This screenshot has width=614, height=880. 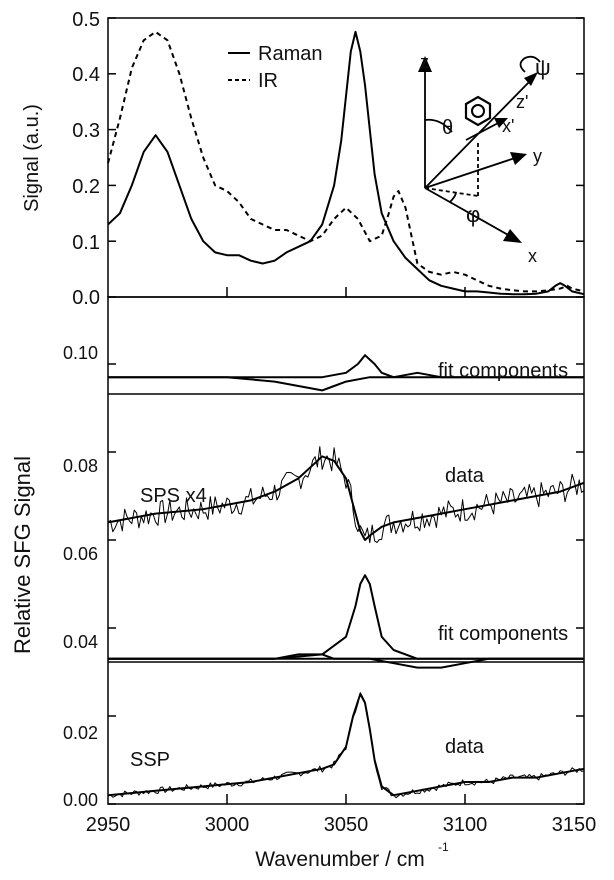 I want to click on inset-z-arrowhead, so click(x=425, y=64).